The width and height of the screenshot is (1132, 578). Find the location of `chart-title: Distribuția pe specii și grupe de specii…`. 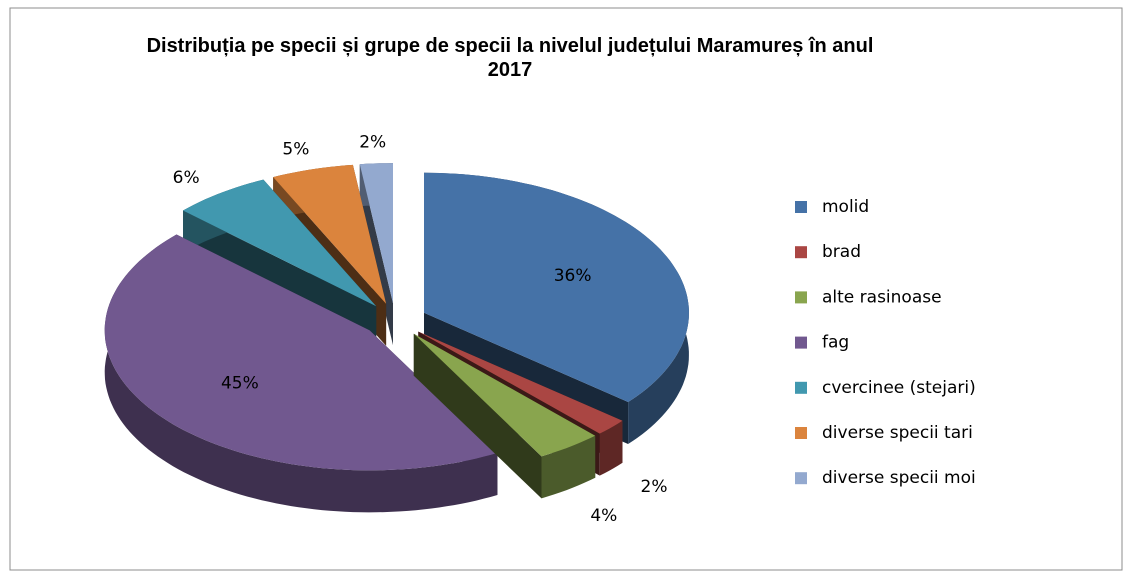

chart-title: Distribuția pe specii și grupe de specii… is located at coordinates (510, 58).